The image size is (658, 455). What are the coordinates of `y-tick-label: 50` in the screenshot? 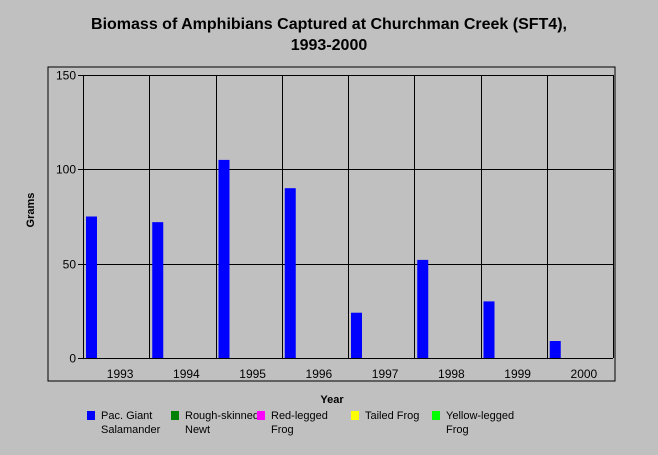 It's located at (70, 265).